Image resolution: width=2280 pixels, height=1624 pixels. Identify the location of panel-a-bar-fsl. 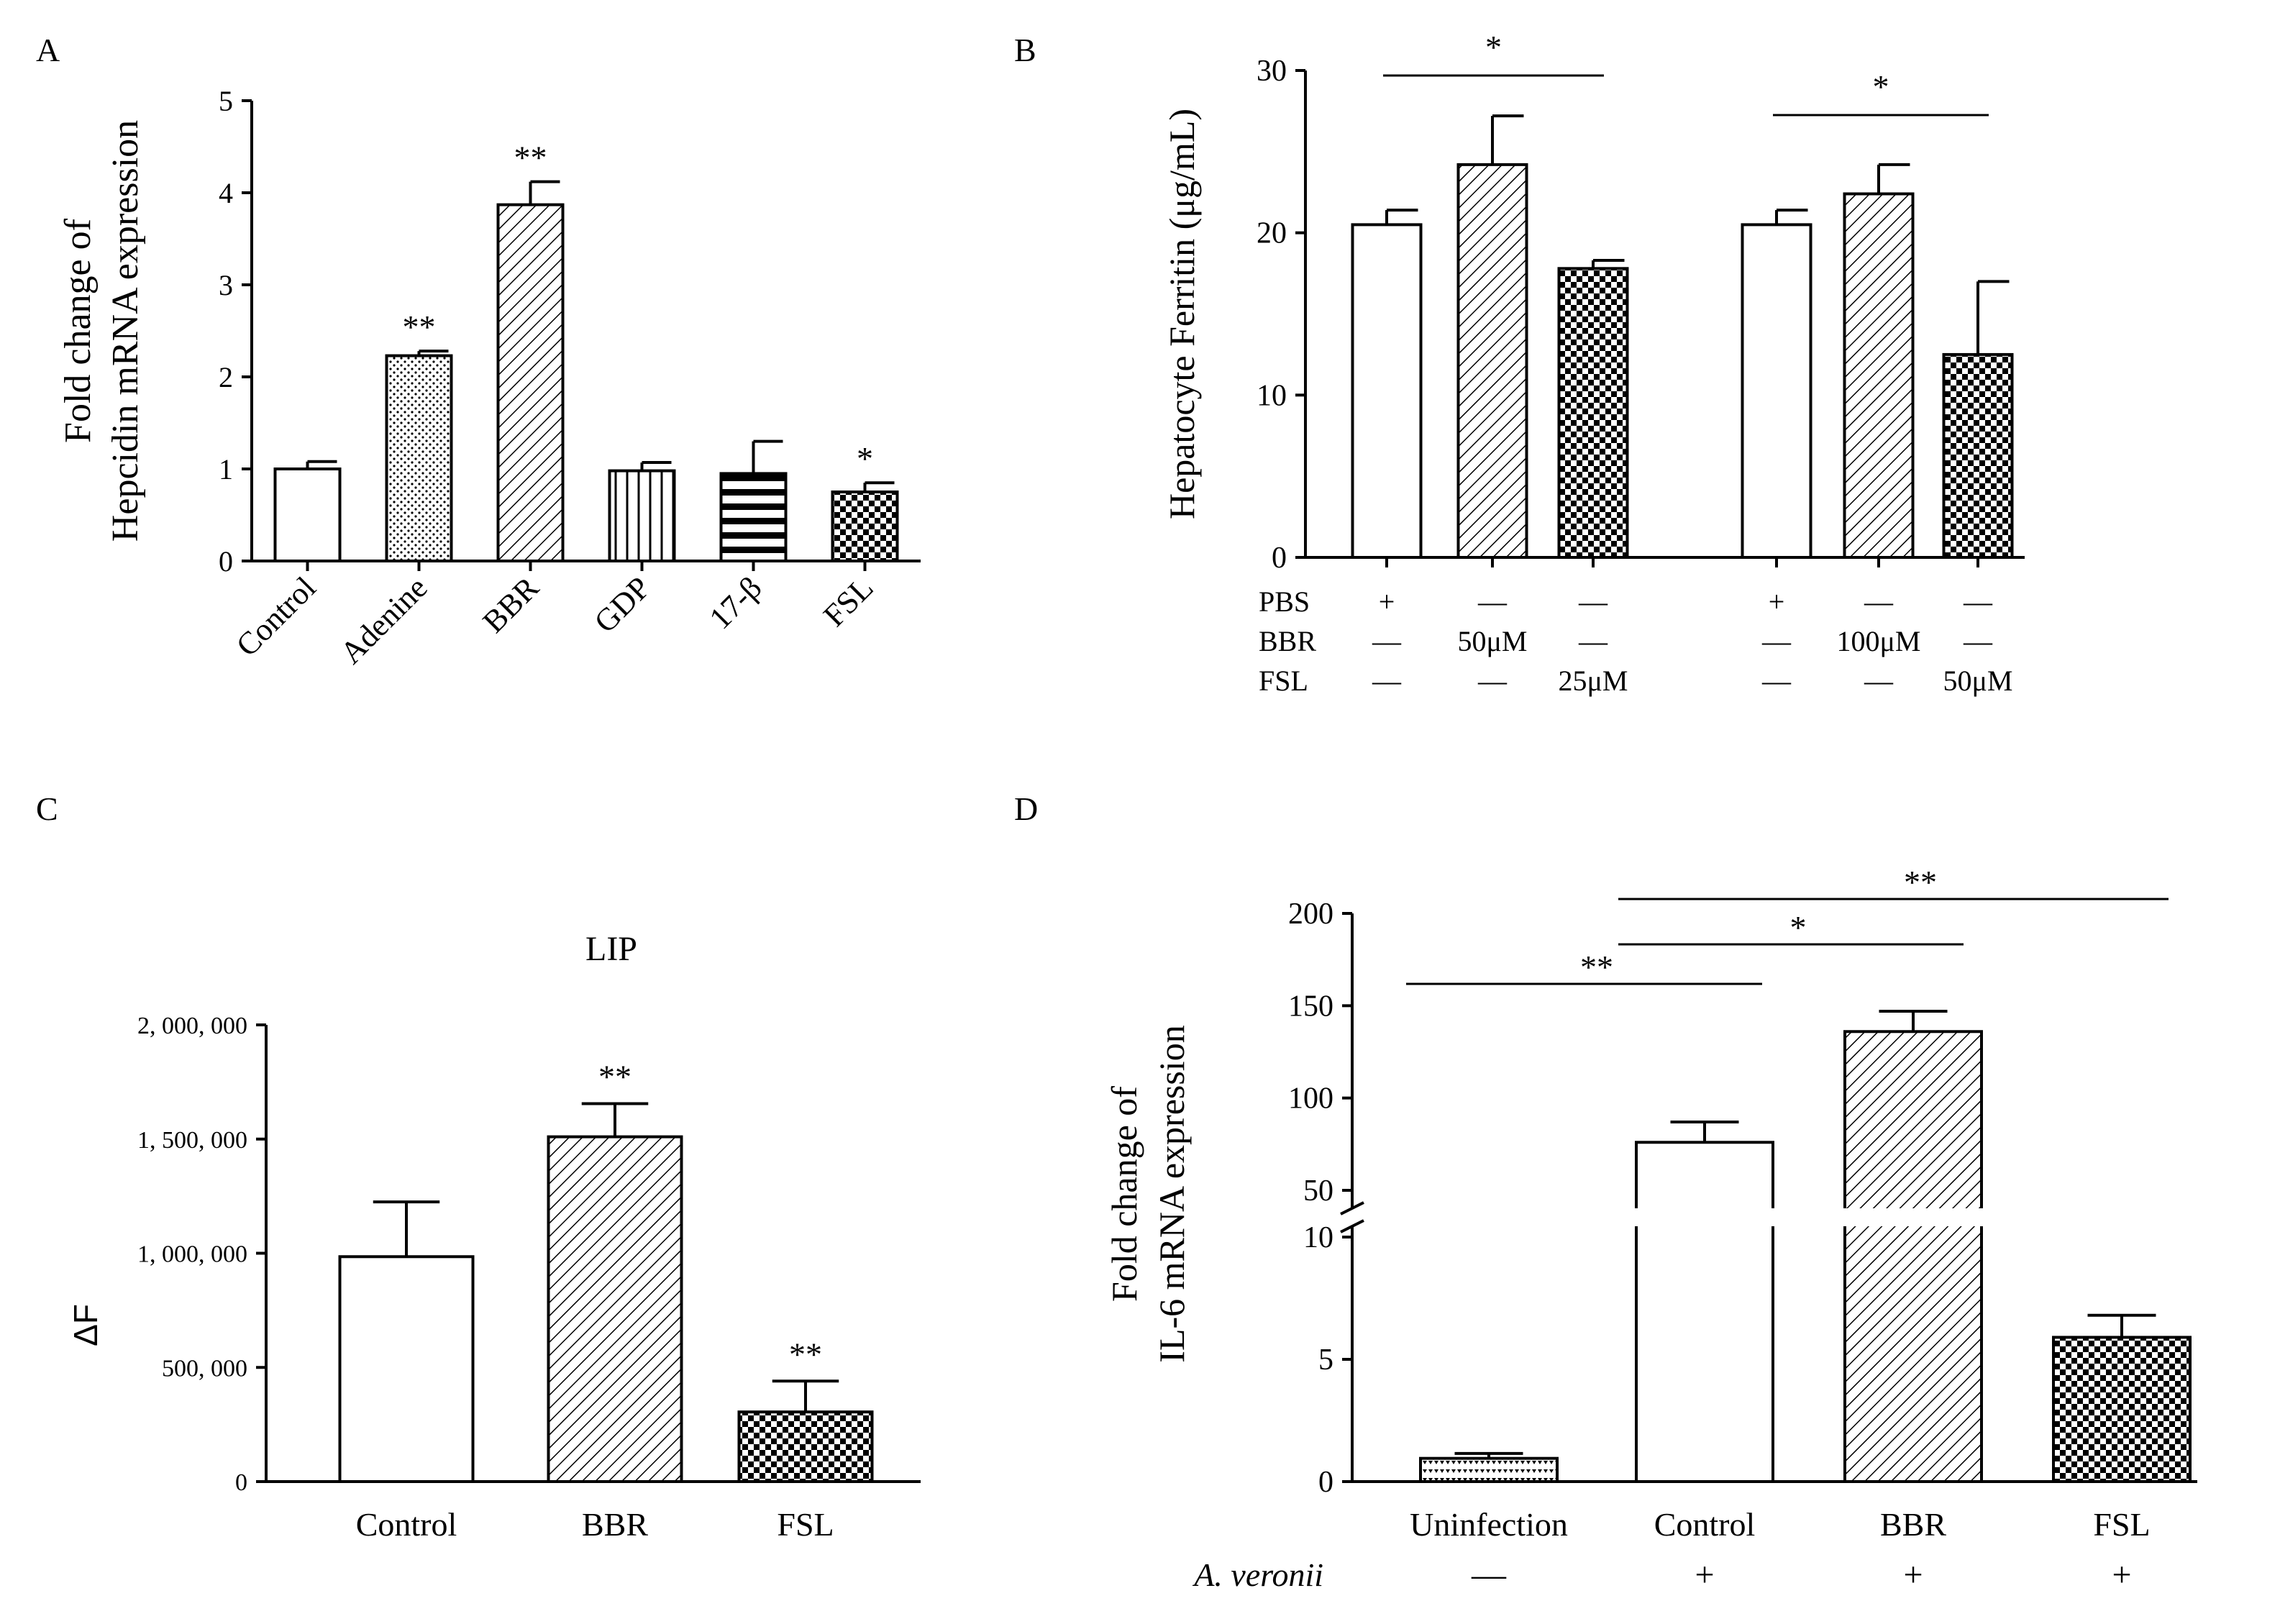
(865, 527).